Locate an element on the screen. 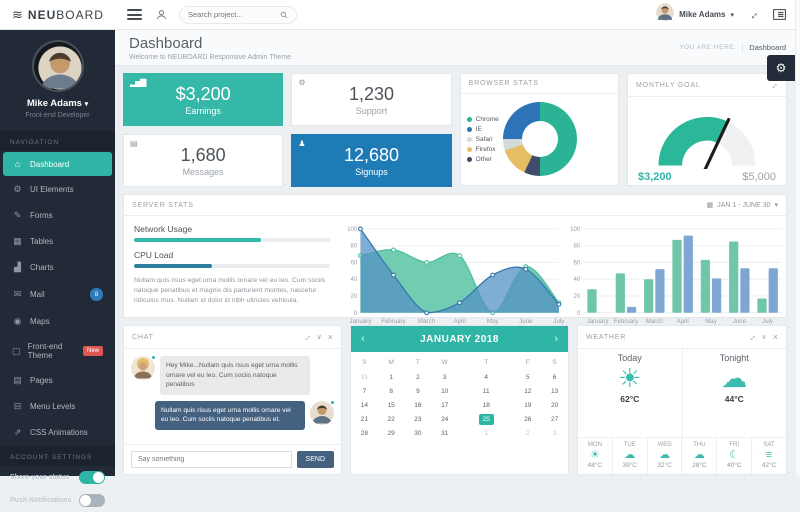 Image resolution: width=800 pixels, height=512 pixels. calendar-day: 18 is located at coordinates (486, 405).